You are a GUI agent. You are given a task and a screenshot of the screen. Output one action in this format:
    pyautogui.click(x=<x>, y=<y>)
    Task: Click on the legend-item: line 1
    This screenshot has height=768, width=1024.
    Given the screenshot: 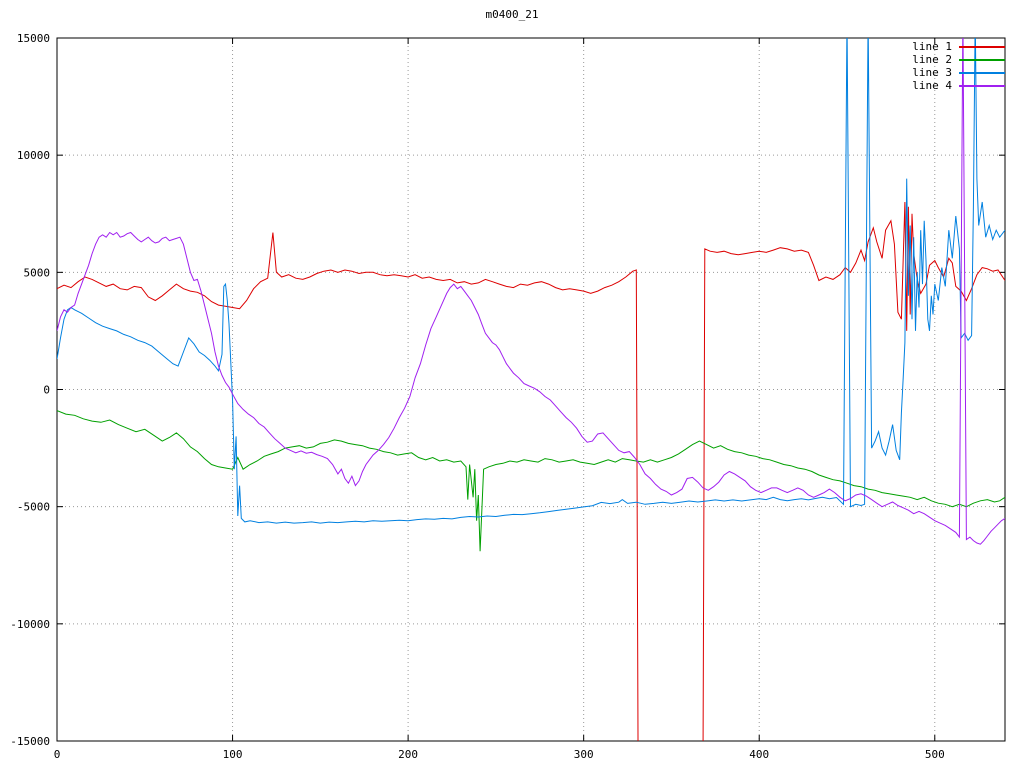 What is the action you would take?
    pyautogui.click(x=958, y=46)
    